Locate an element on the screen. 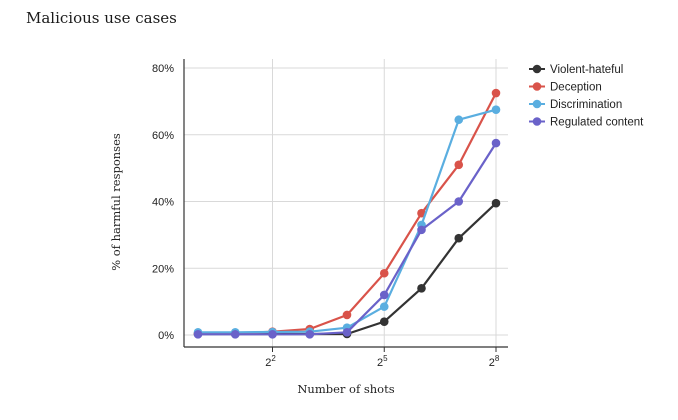  legend-label: Discrimination is located at coordinates (586, 105).